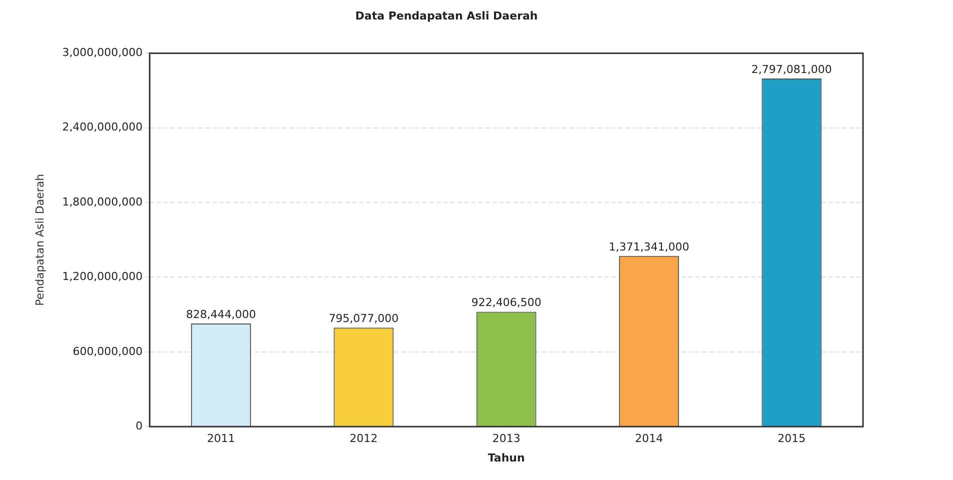 The height and width of the screenshot is (480, 953). Describe the element at coordinates (506, 457) in the screenshot. I see `x-axis-title: Tahun` at that location.